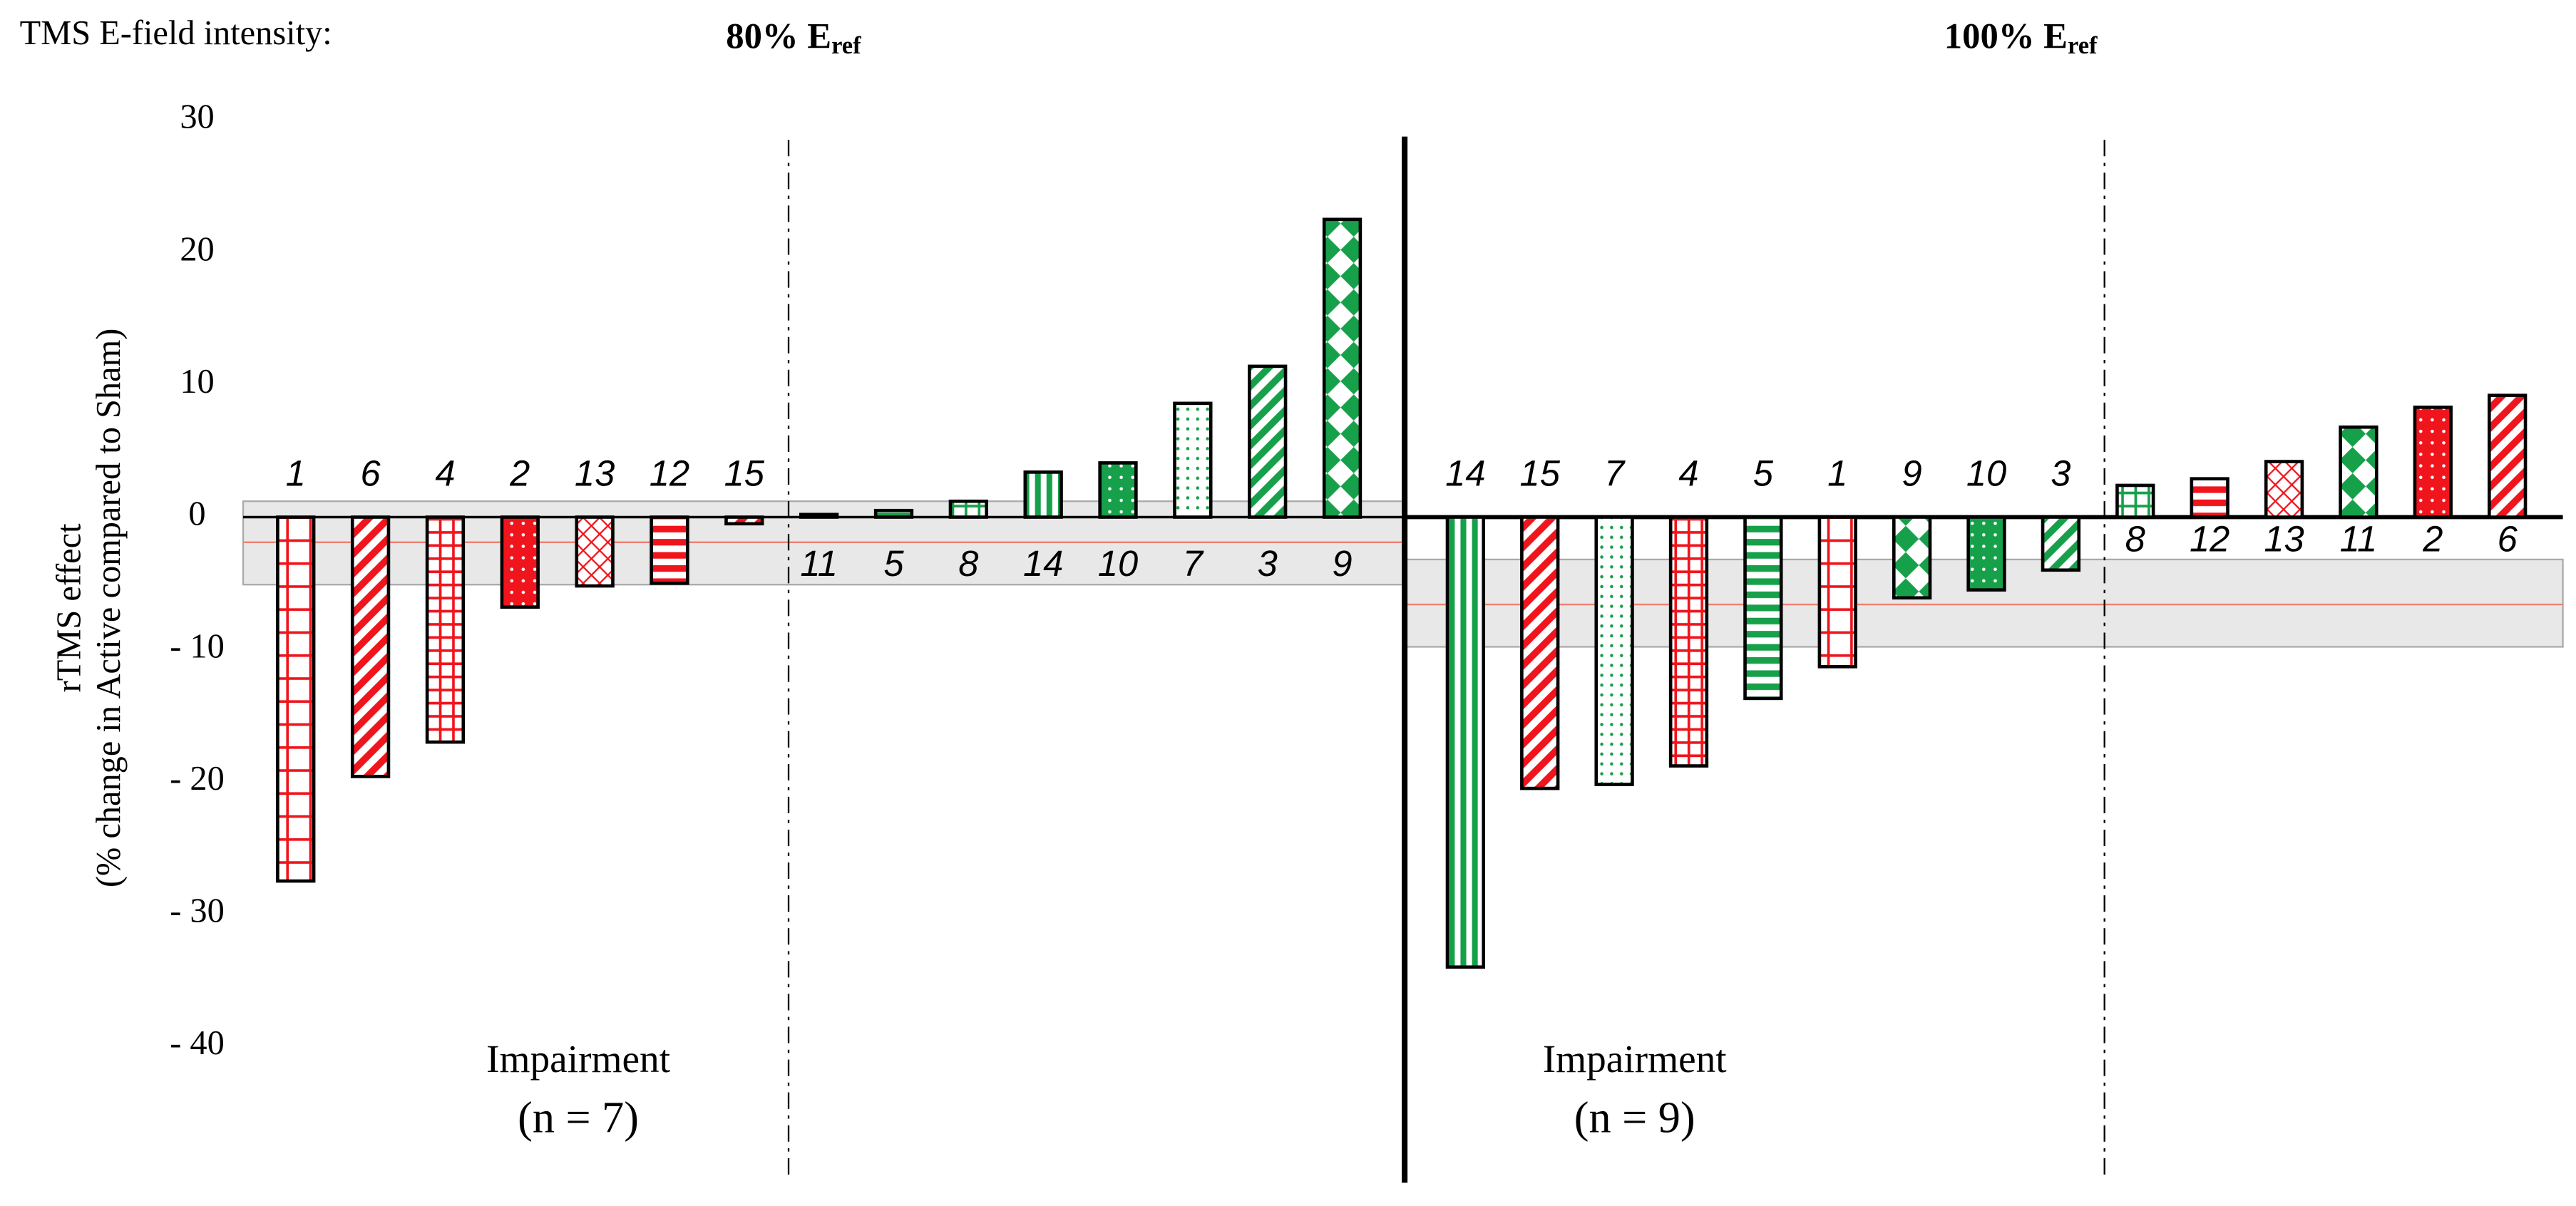 This screenshot has width=2576, height=1206. I want to click on y-tick-label: 20, so click(197, 249).